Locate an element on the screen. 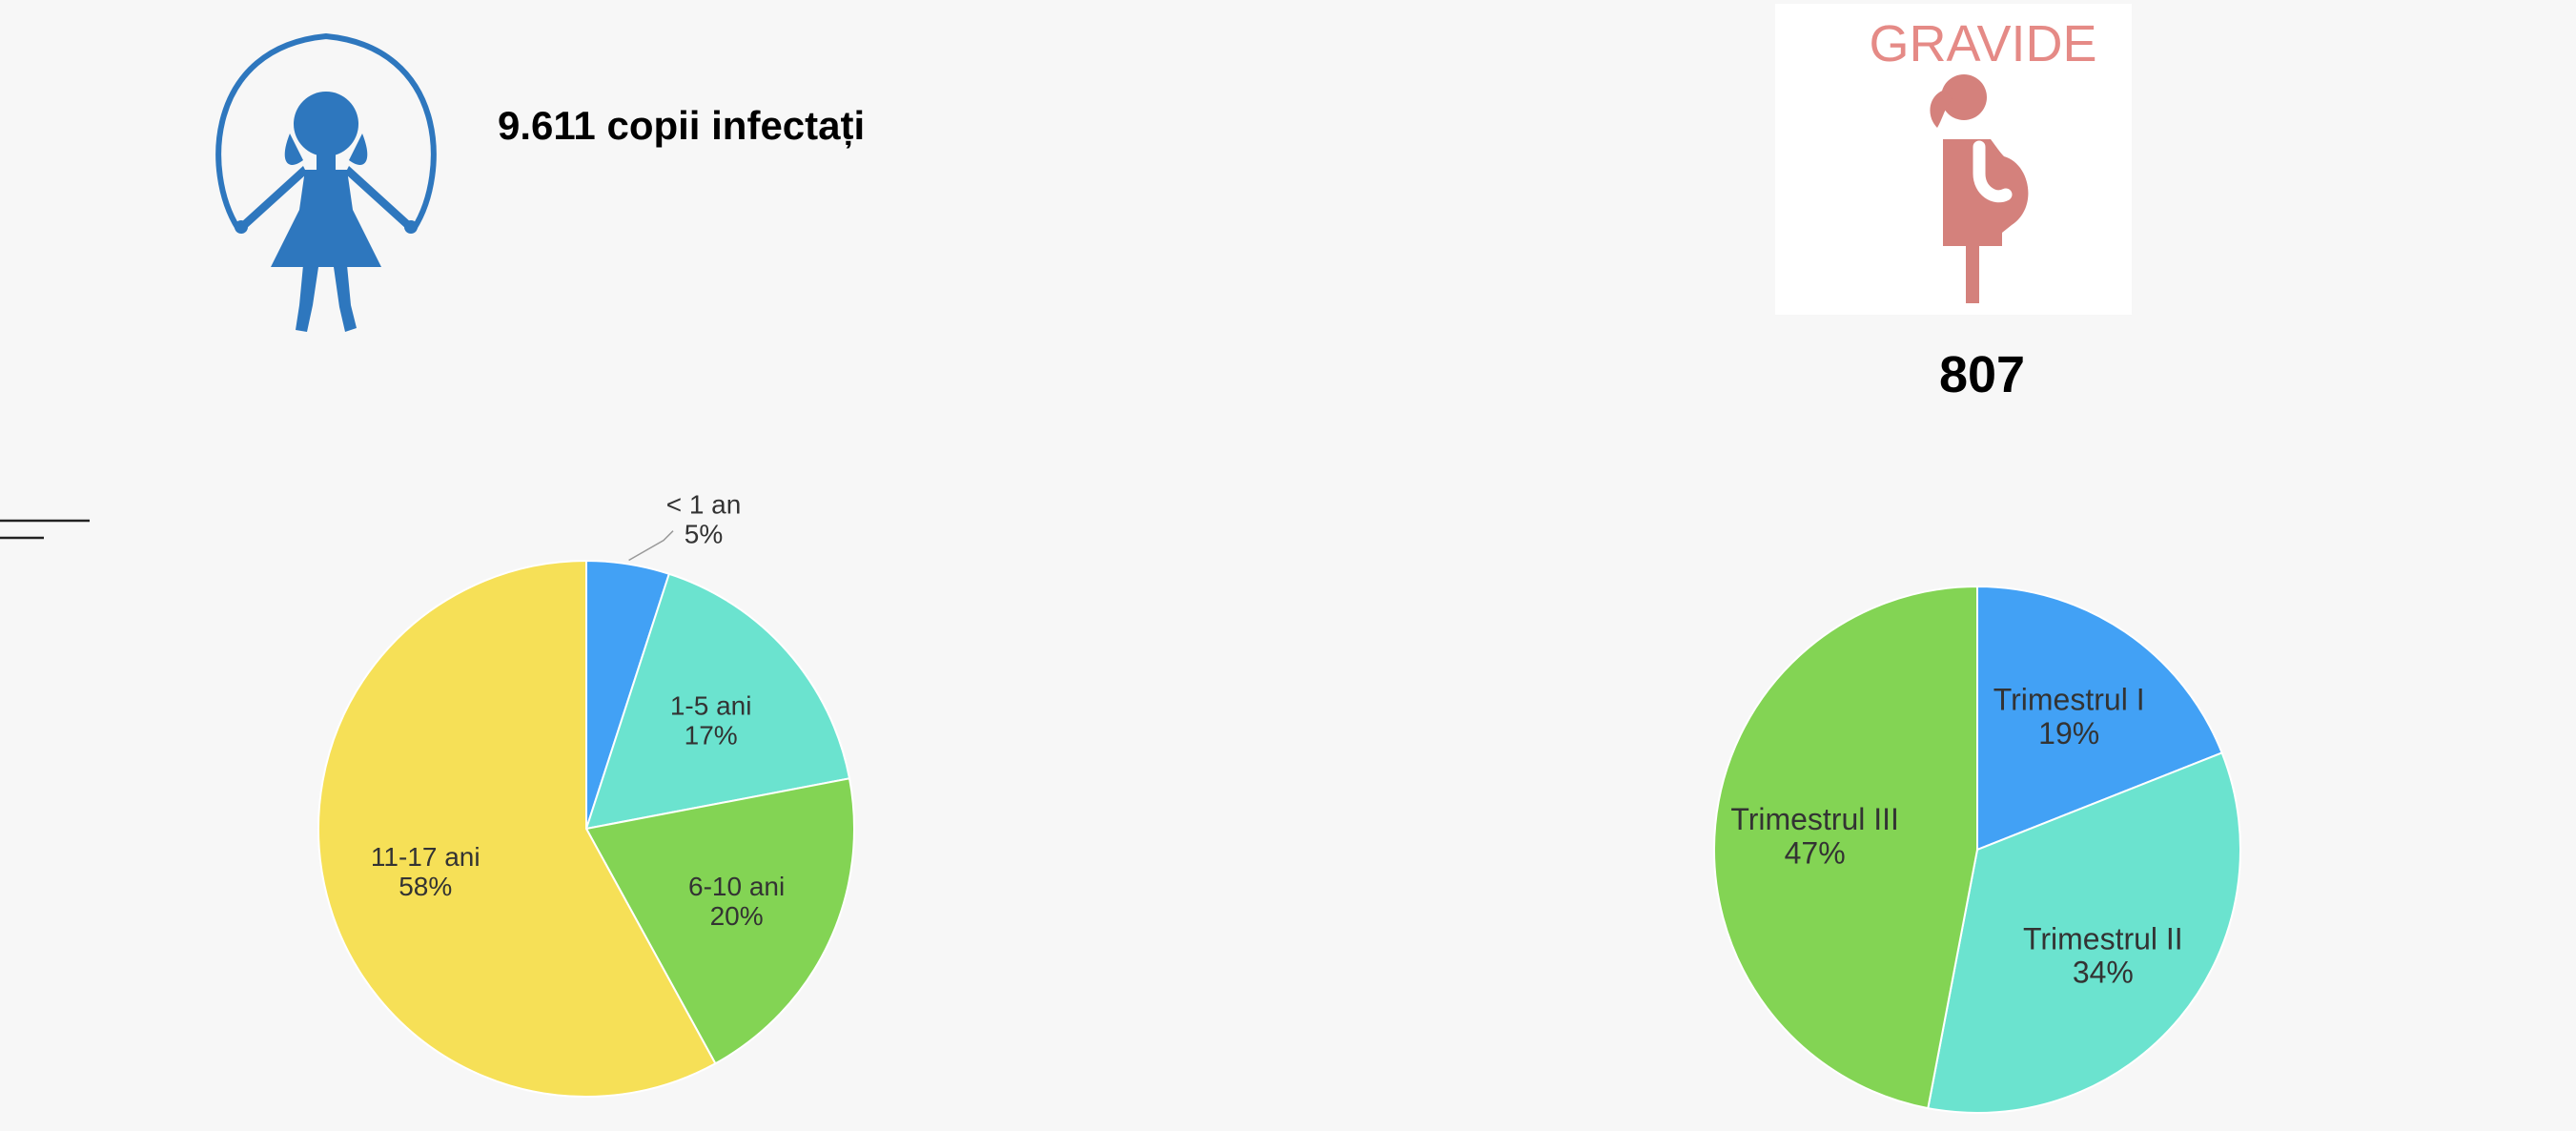  pie-category-label: Trimestrul III is located at coordinates (1814, 819).